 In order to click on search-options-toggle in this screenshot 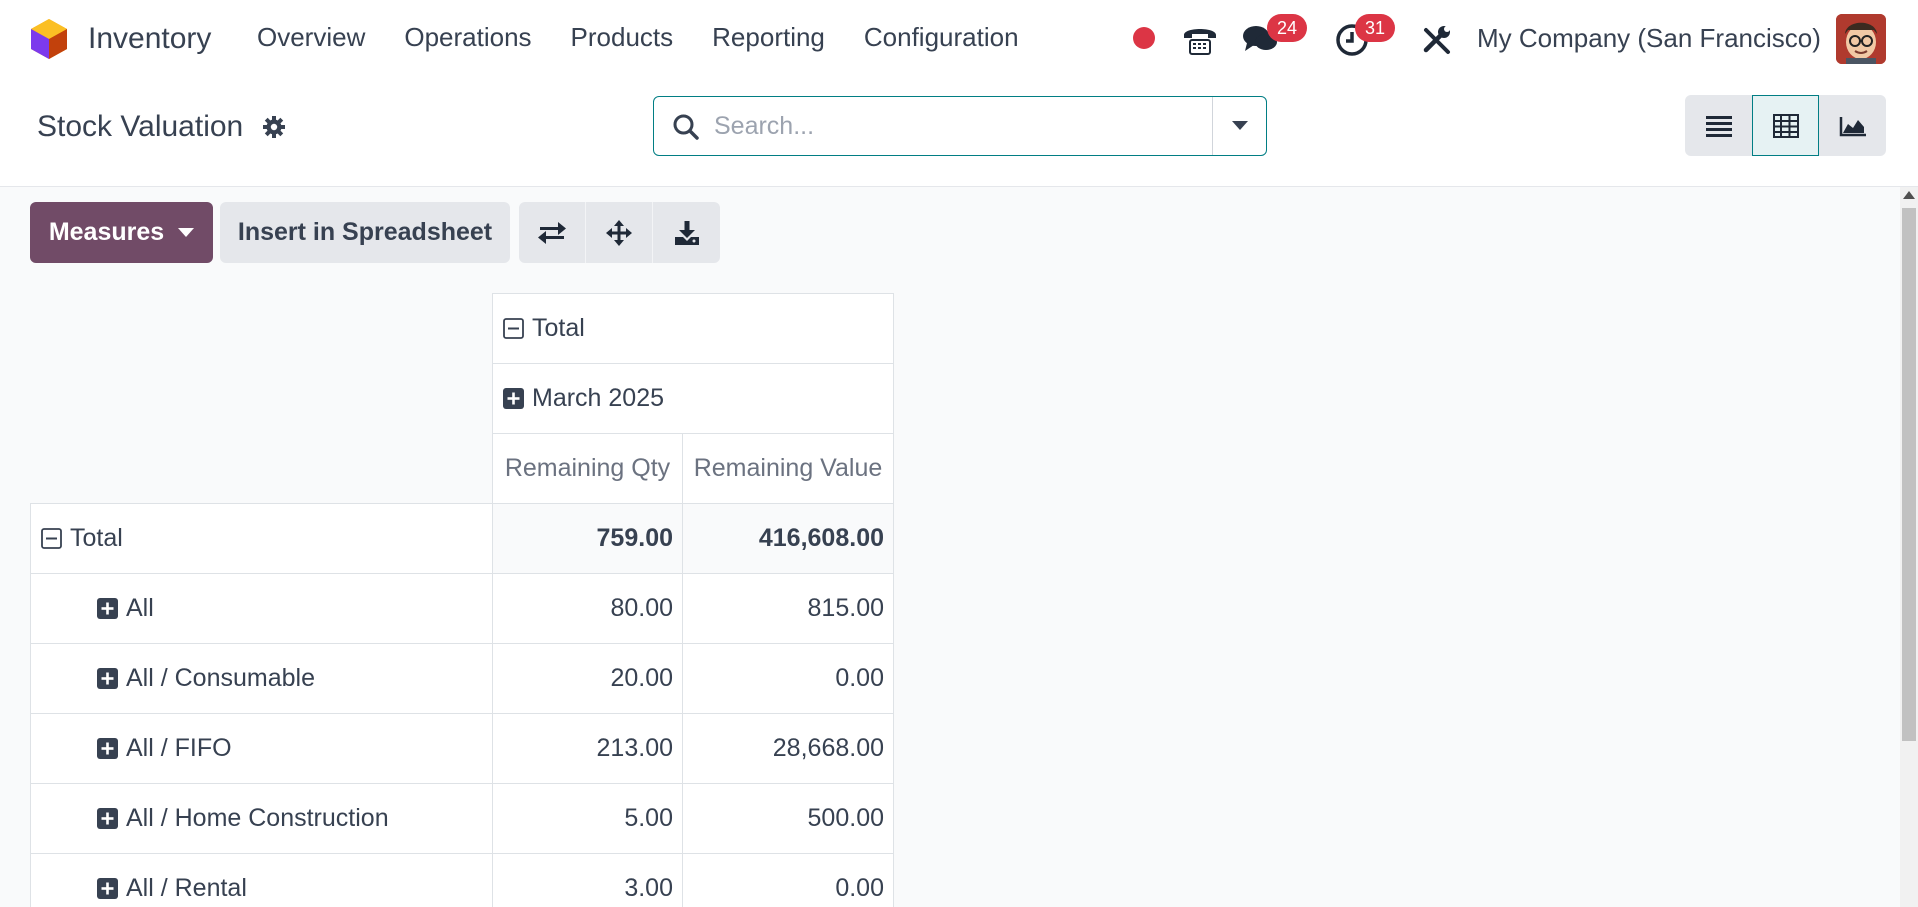, I will do `click(1239, 126)`.